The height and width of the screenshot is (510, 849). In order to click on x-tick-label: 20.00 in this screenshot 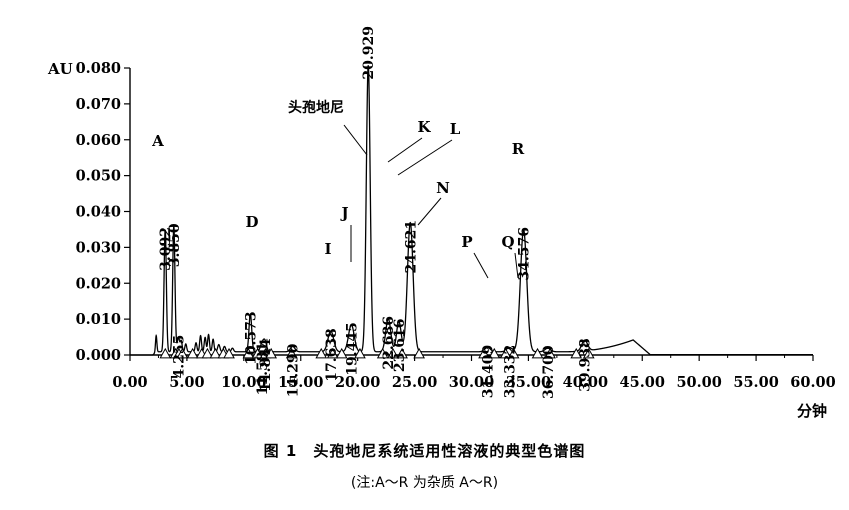, I will do `click(357, 382)`.